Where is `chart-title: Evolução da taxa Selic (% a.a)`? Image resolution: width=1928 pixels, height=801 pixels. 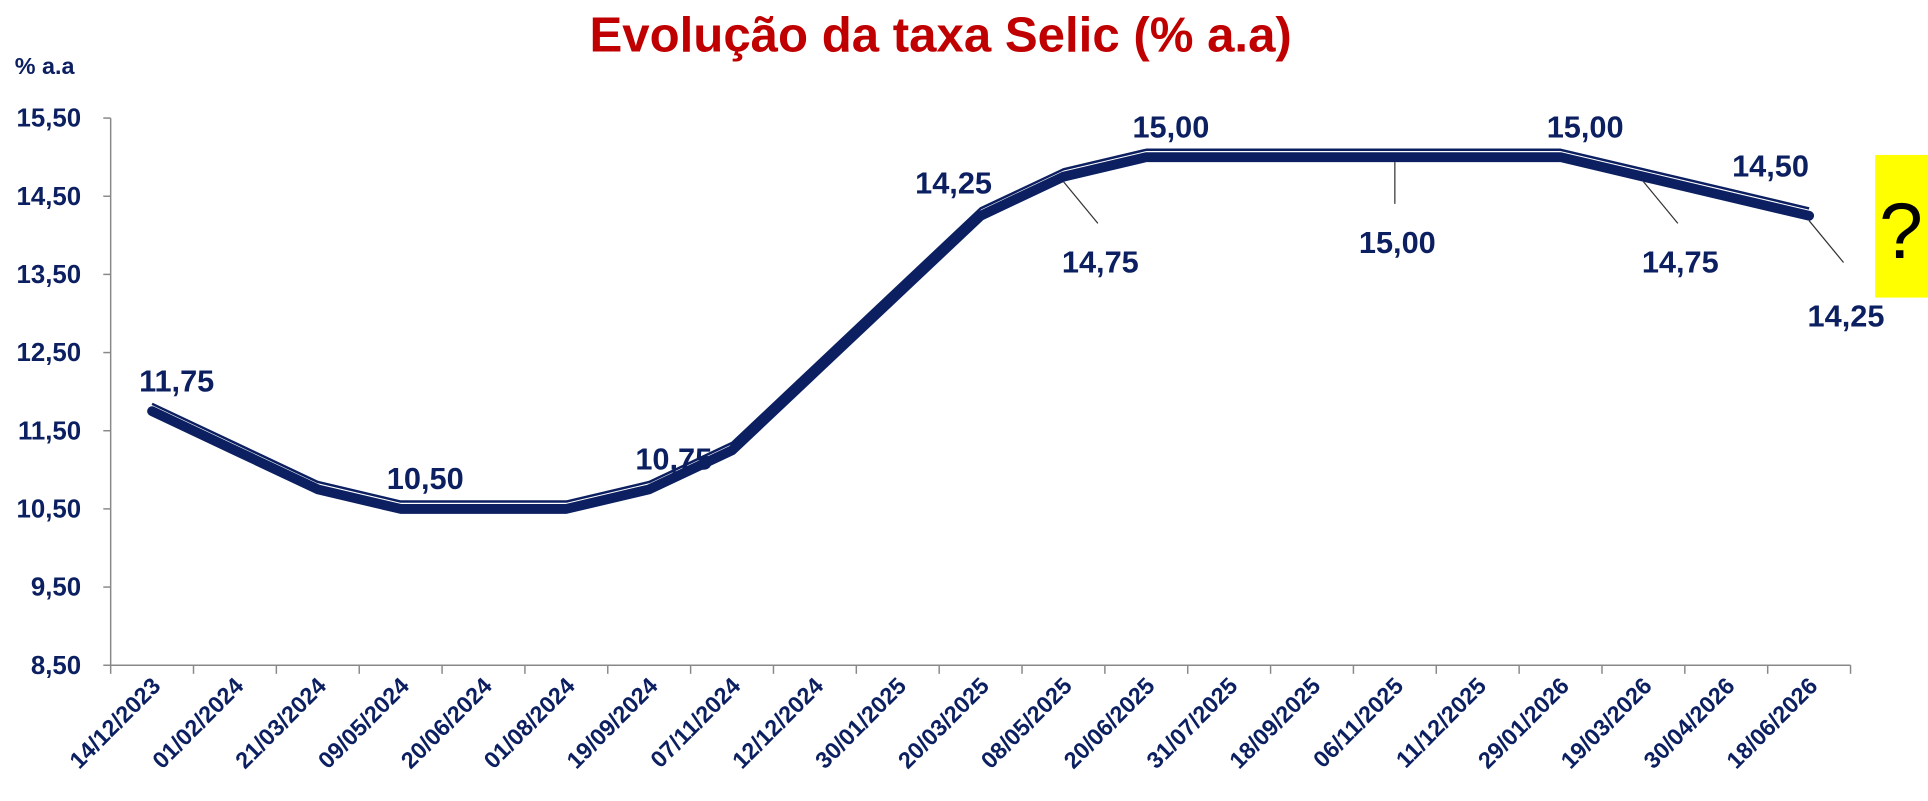
chart-title: Evolução da taxa Selic (% a.a) is located at coordinates (940, 35).